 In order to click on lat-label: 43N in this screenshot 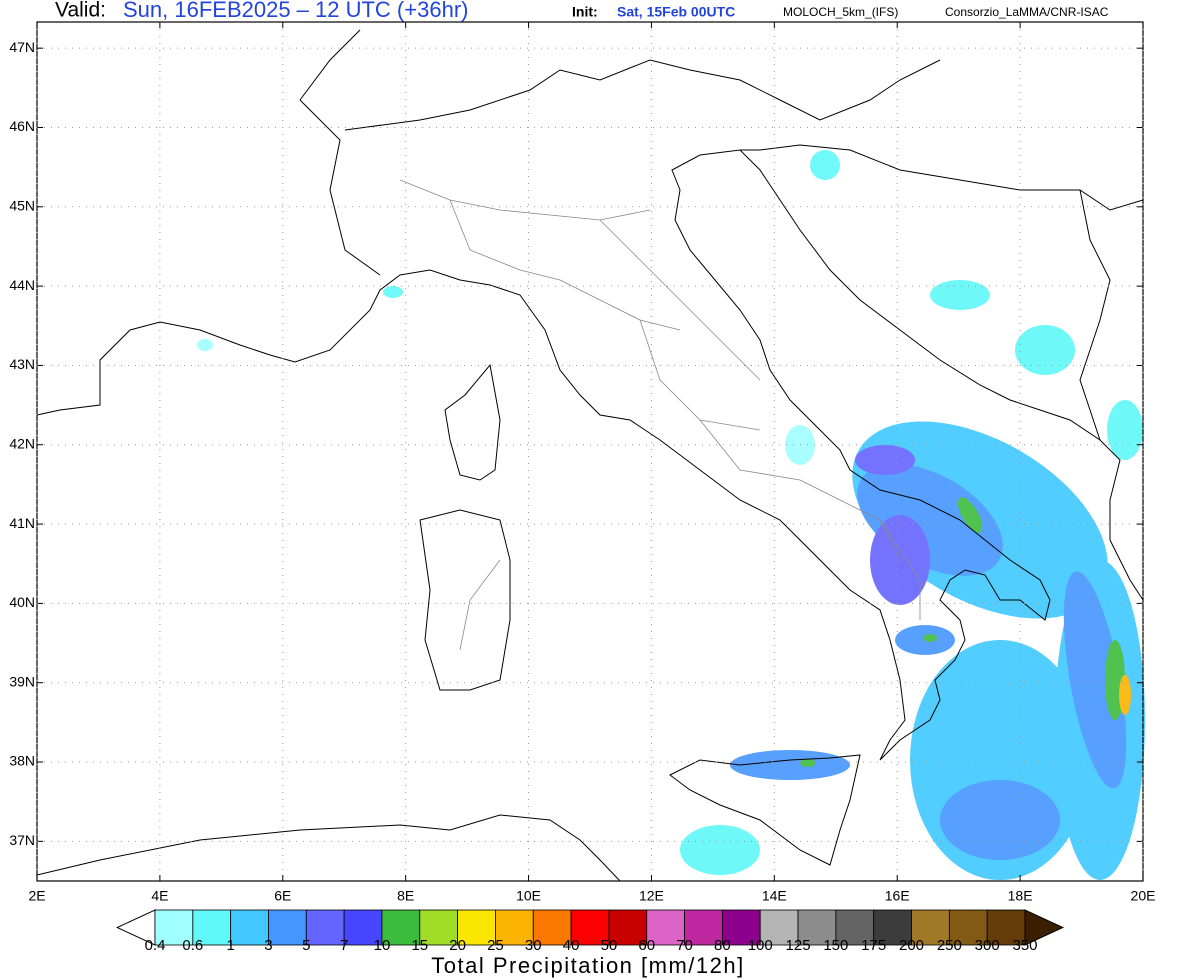, I will do `click(22, 364)`.